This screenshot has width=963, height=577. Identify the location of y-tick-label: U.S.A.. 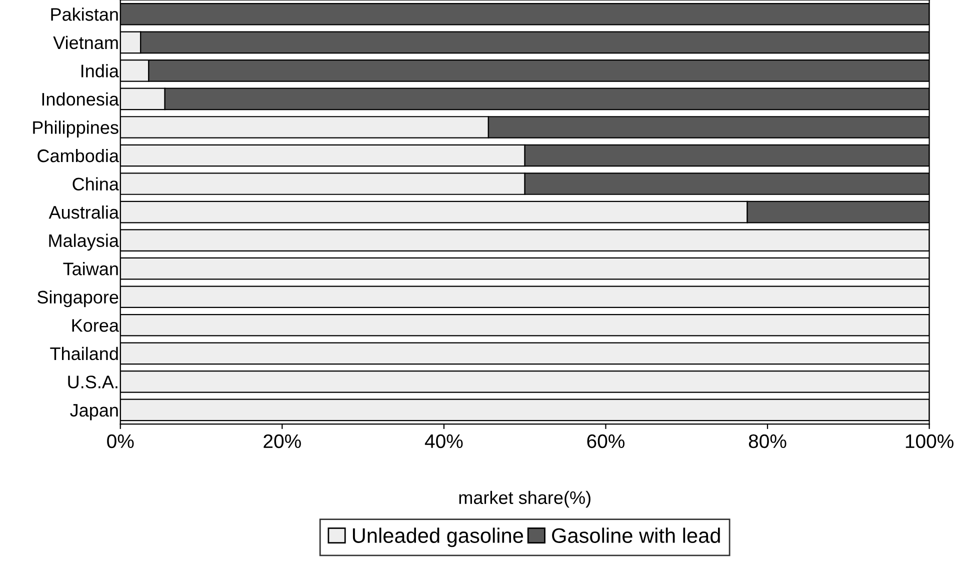
(93, 382).